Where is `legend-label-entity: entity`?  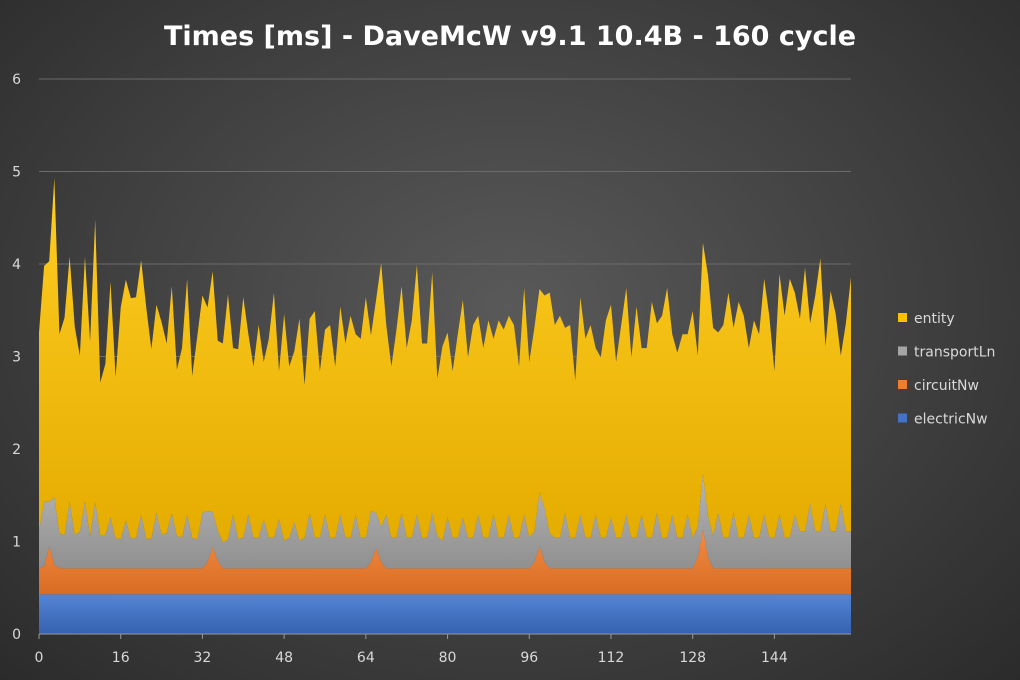 legend-label-entity: entity is located at coordinates (934, 319).